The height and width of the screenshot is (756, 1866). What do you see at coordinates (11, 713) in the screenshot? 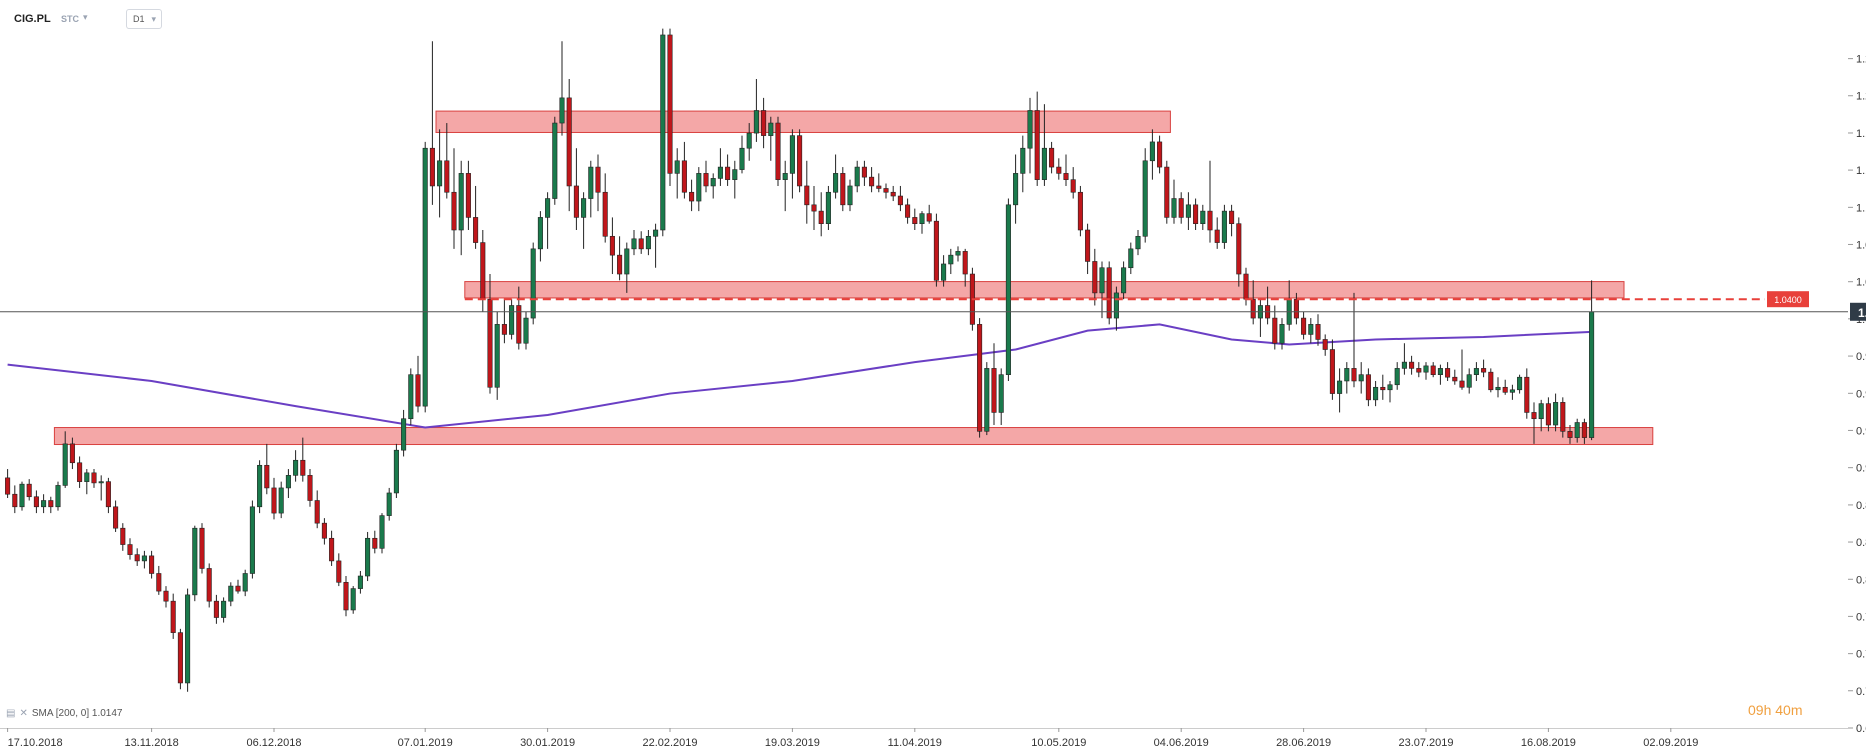
I see `chart-icon: ▤` at bounding box center [11, 713].